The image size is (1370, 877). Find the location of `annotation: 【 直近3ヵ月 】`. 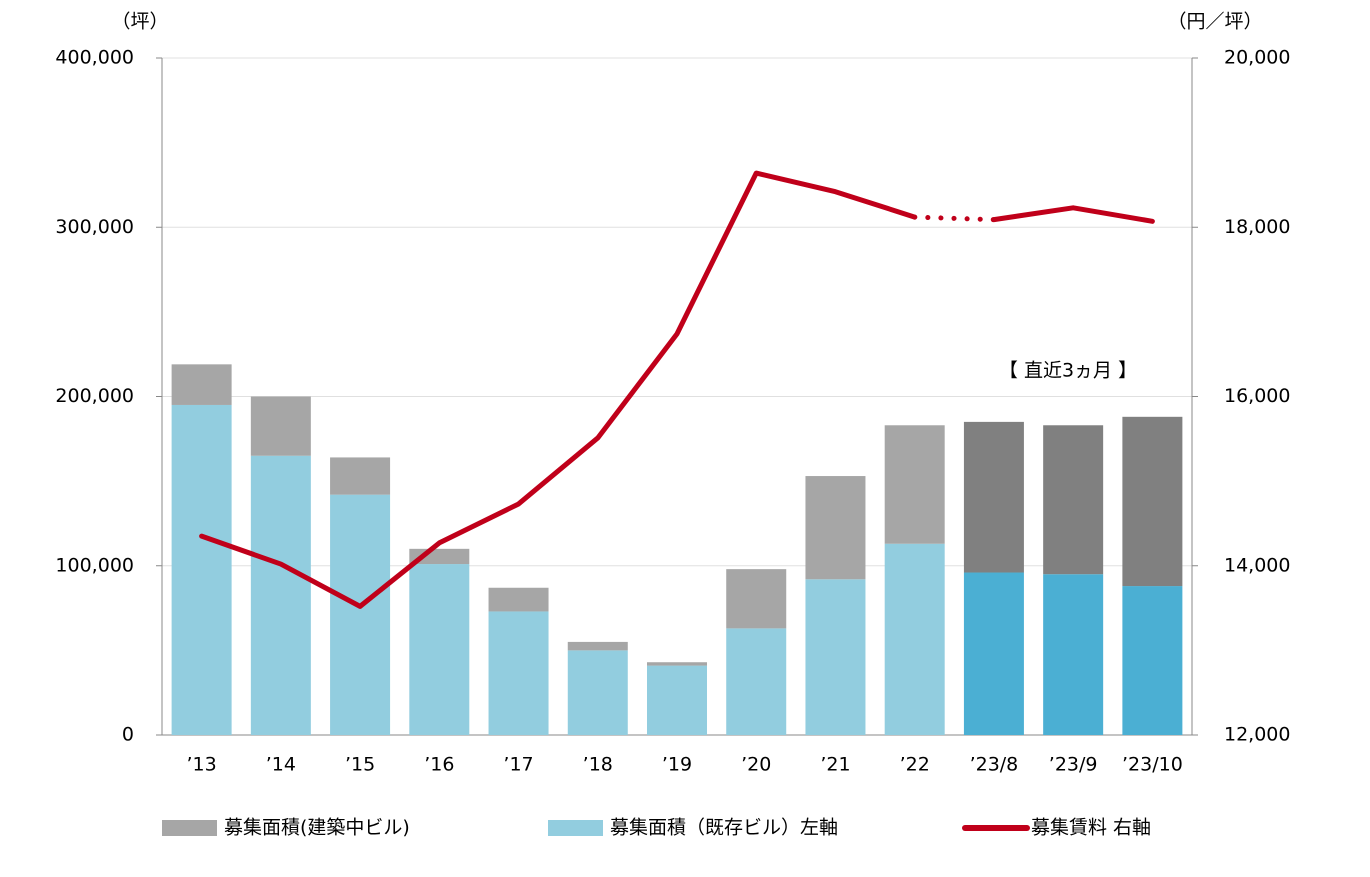

annotation: 【 直近3ヵ月 】 is located at coordinates (1068, 371).